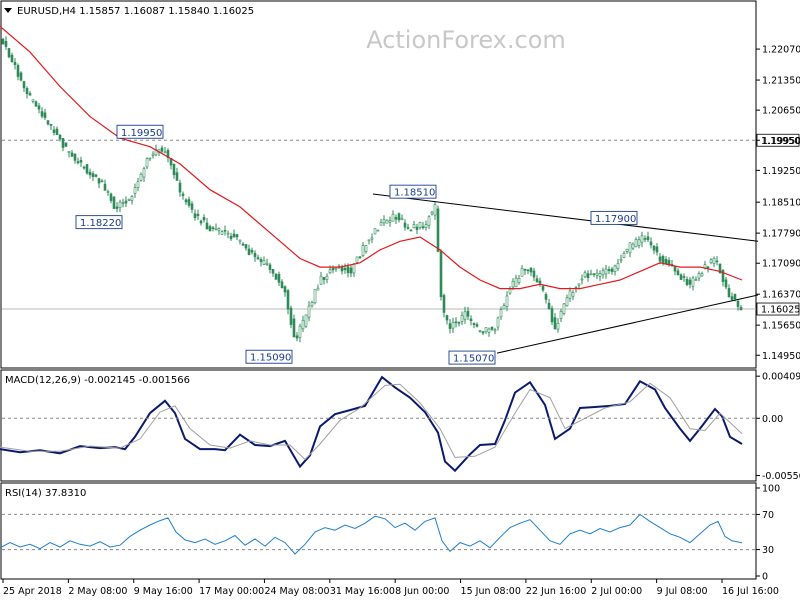 The image size is (800, 604). What do you see at coordinates (371, 534) in the screenshot?
I see `rsi-line` at bounding box center [371, 534].